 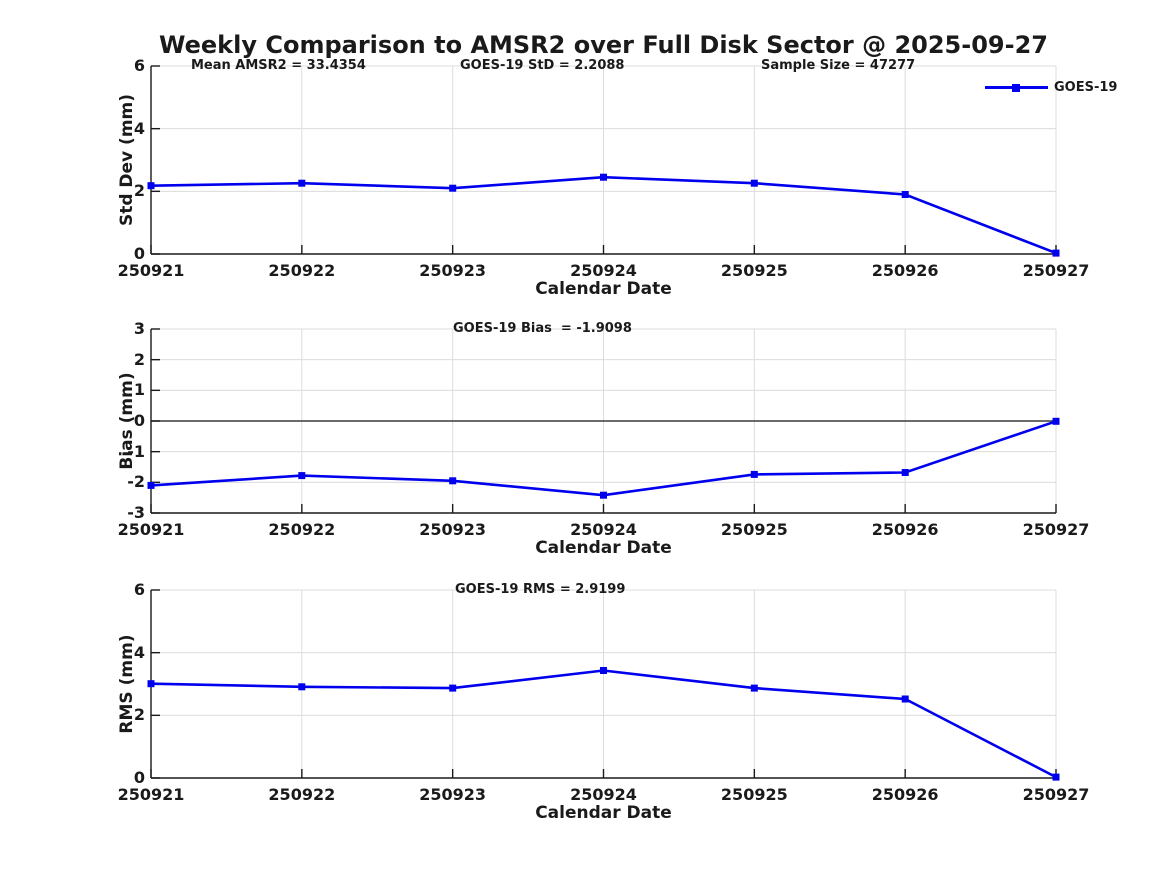 What do you see at coordinates (542, 328) in the screenshot?
I see `annotation-goes19-bias: GOES-19 Bias = -1.9098` at bounding box center [542, 328].